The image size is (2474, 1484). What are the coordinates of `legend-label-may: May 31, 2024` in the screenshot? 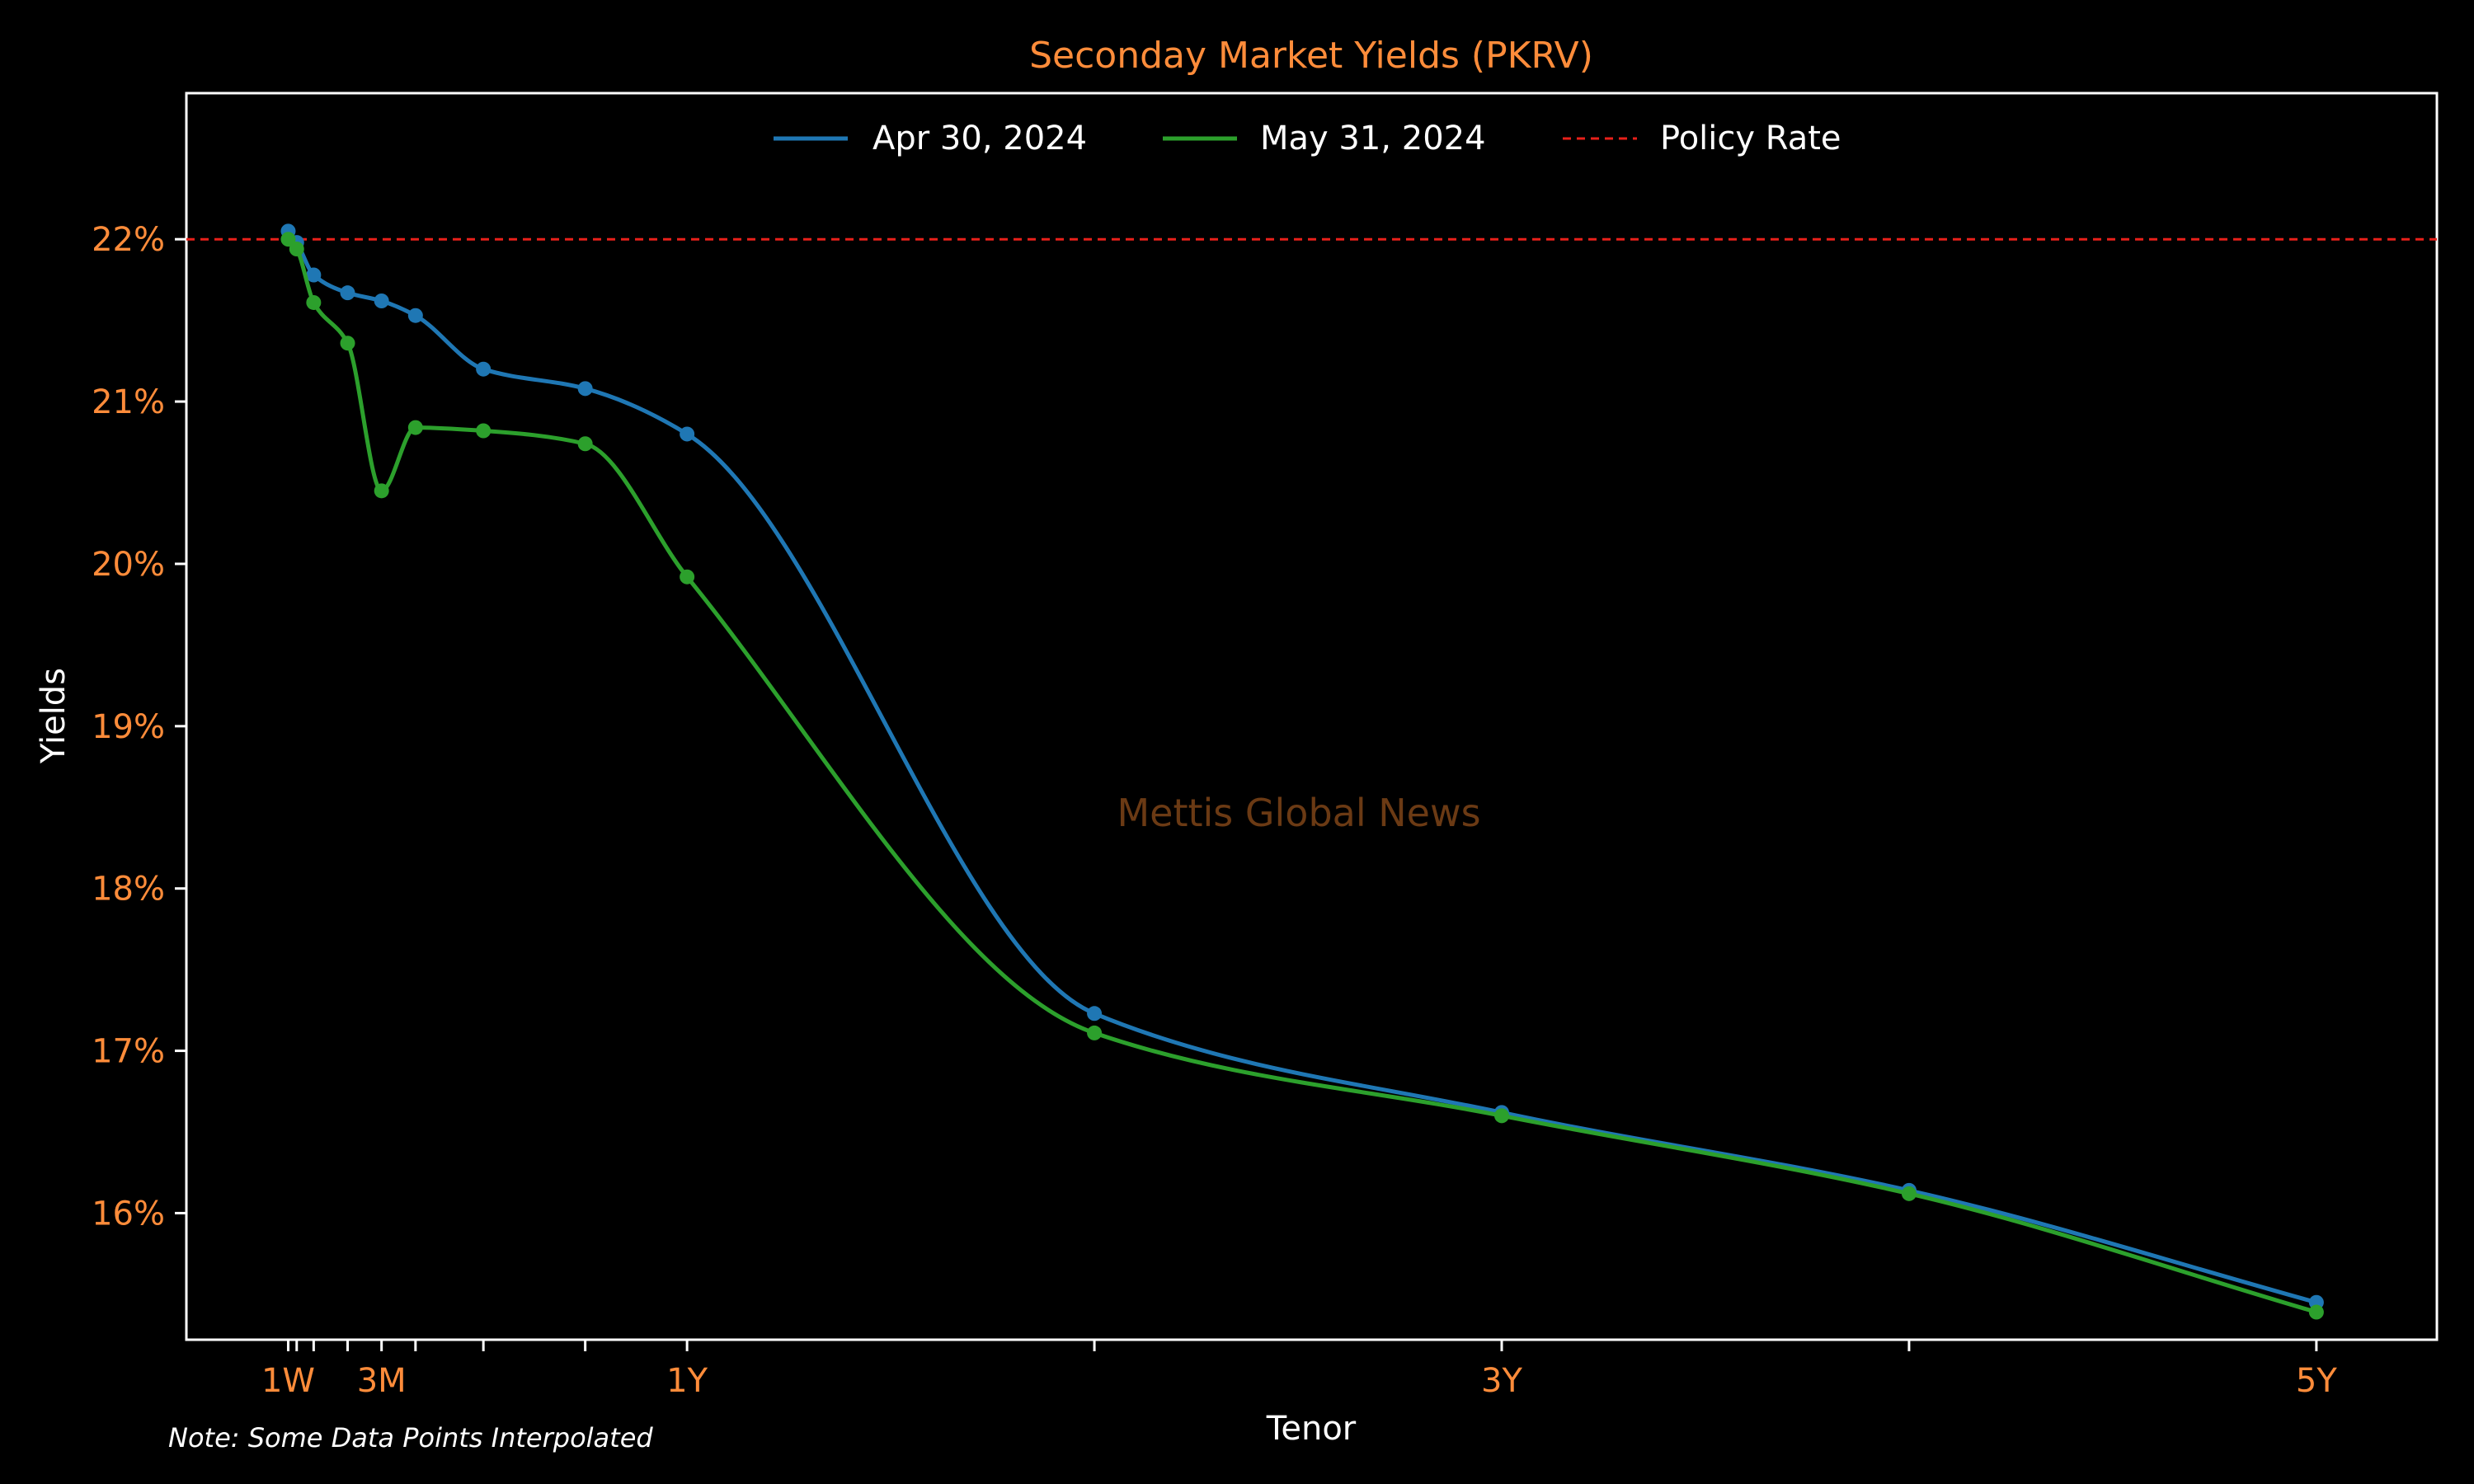 It's located at (1373, 138).